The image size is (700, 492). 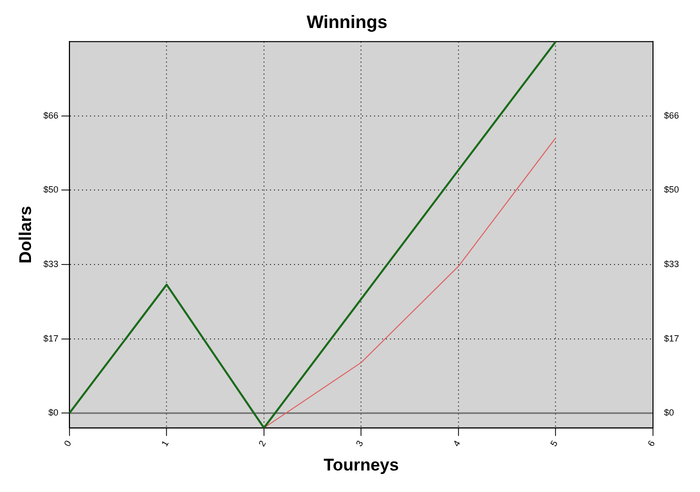 I want to click on x-tick-label: 6, so click(x=651, y=443).